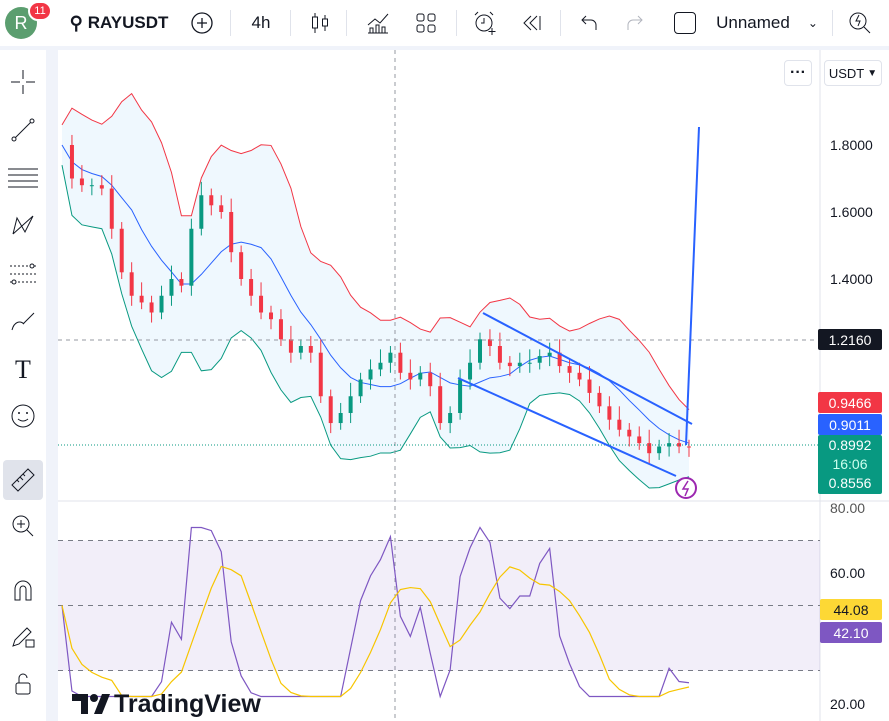  I want to click on bb-basis-label: 0.9011, so click(850, 424).